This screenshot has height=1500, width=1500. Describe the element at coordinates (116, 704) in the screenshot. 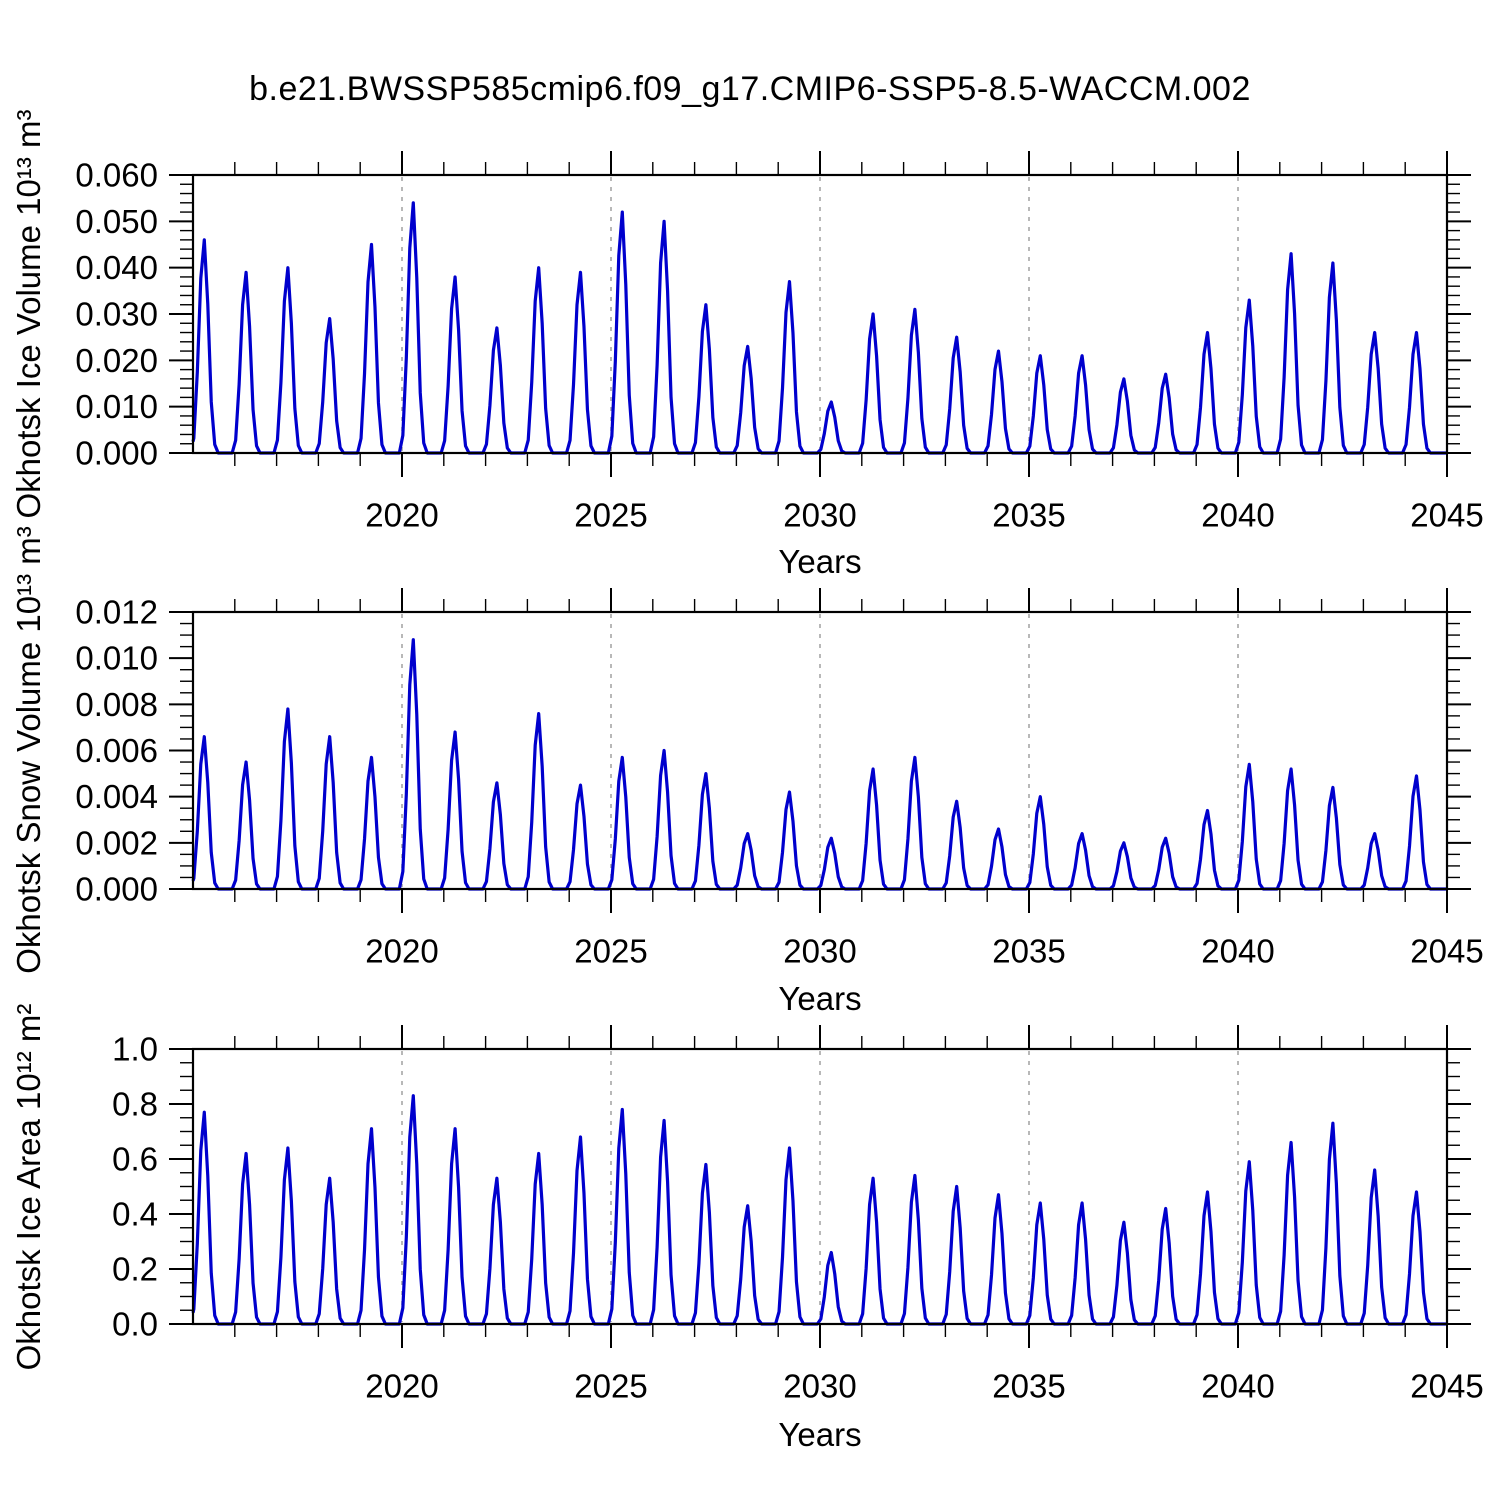

I see `y-tick-label: 0.008` at that location.